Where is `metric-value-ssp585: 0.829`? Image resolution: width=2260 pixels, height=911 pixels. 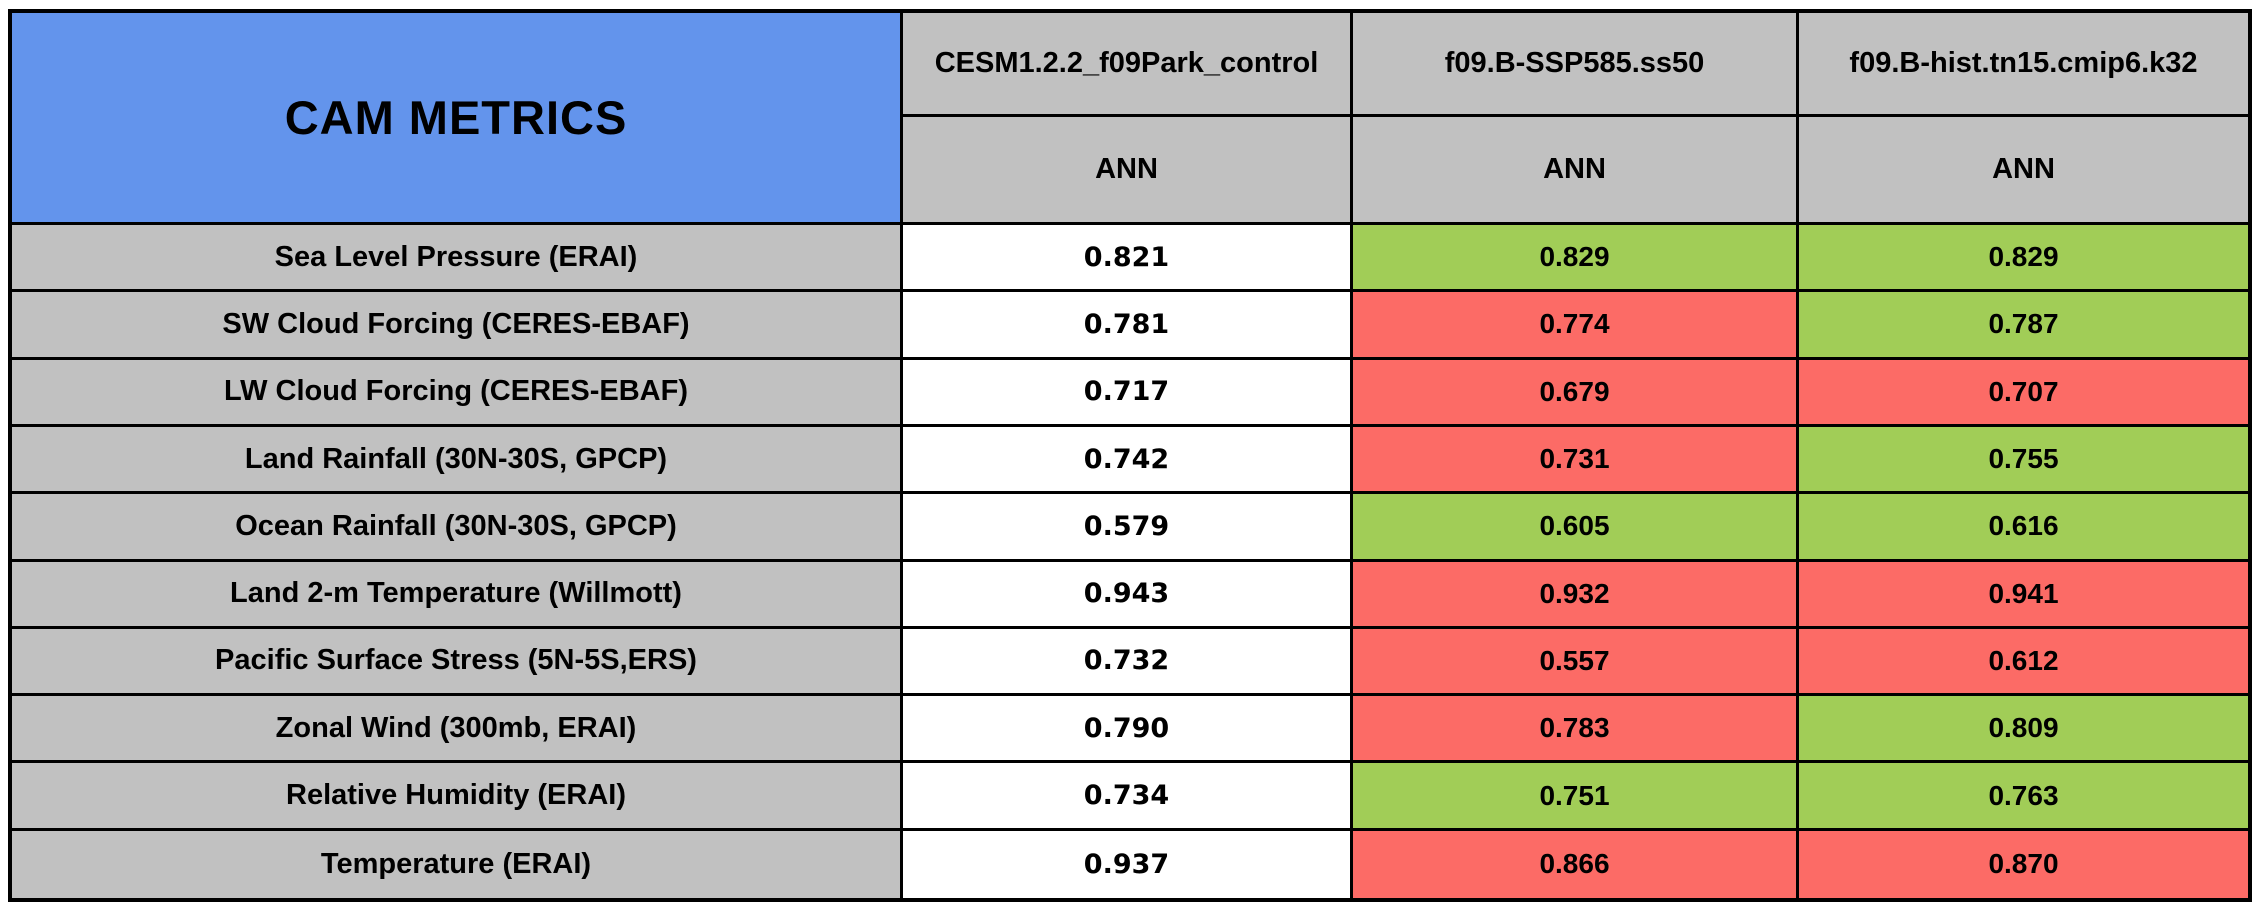 metric-value-ssp585: 0.829 is located at coordinates (1576, 259).